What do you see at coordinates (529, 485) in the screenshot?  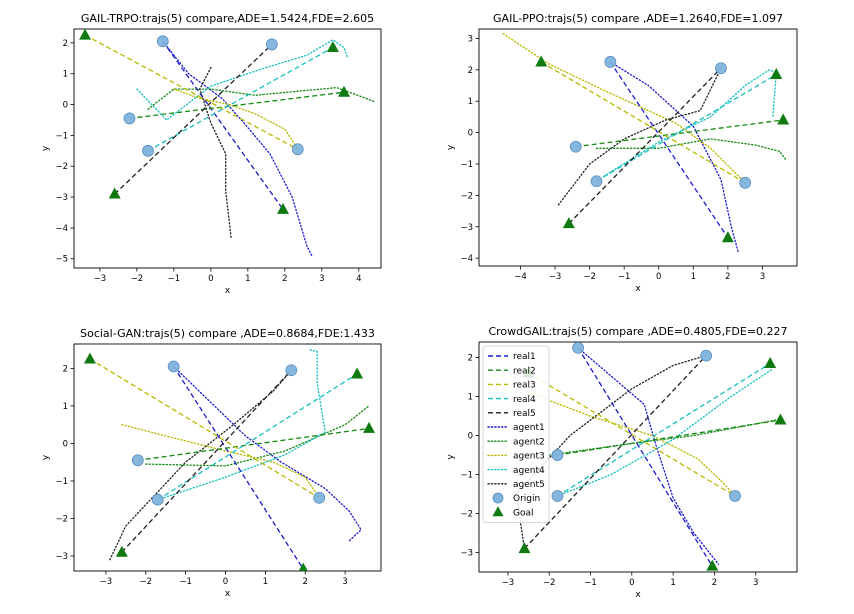 I see `legend-label: agent5` at bounding box center [529, 485].